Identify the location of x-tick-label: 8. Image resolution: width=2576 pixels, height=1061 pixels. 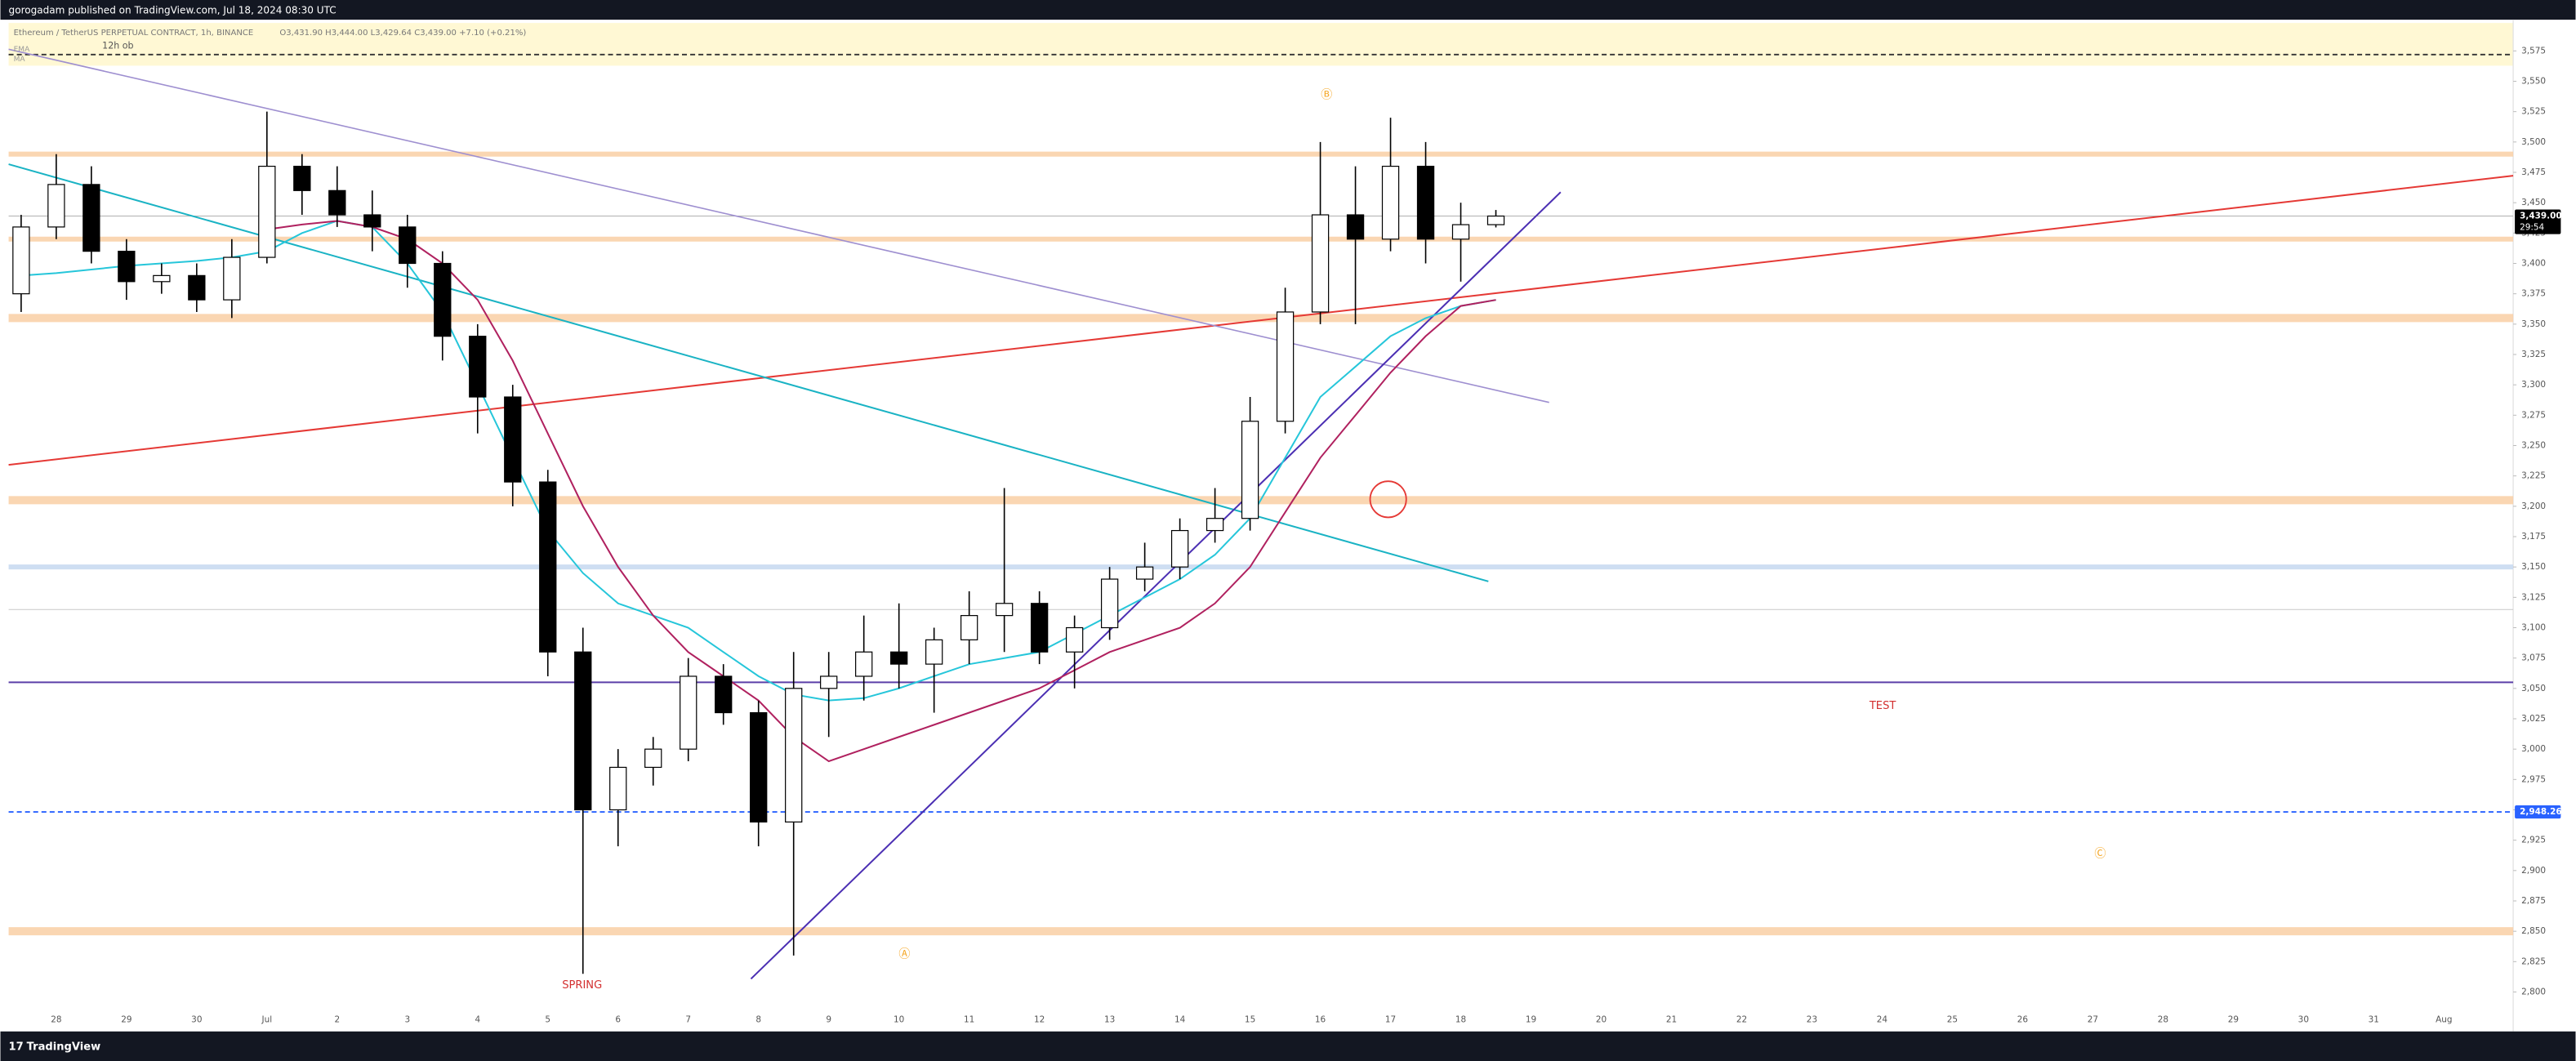
(758, 1020).